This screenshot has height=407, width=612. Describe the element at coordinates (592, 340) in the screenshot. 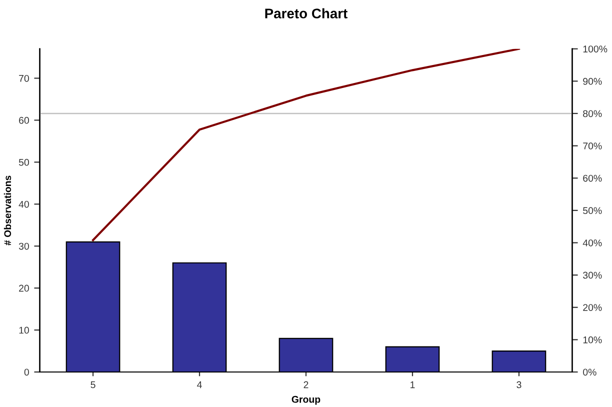

I see `y2-tick-label: 10%` at that location.